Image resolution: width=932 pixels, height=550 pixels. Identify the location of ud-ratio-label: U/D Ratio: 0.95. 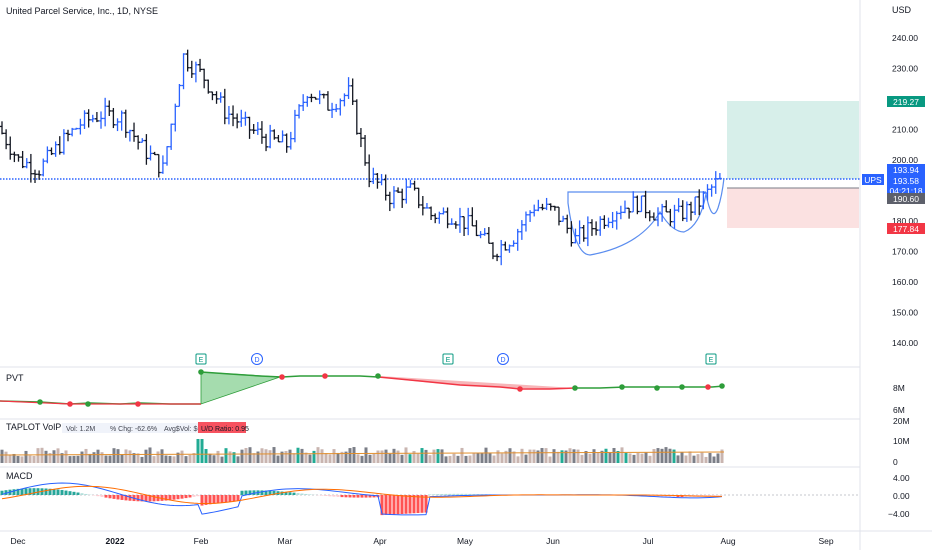
(225, 429).